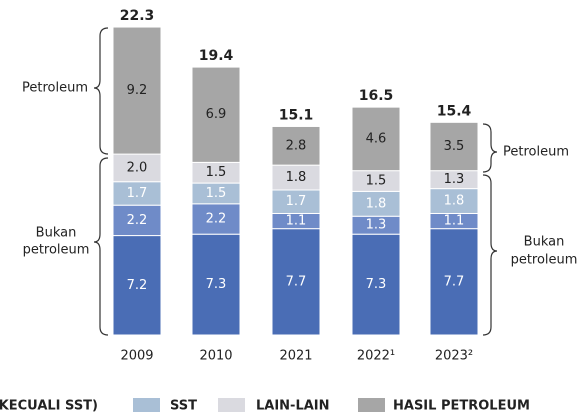 This screenshot has width=588, height=416. Describe the element at coordinates (101, 246) in the screenshot. I see `left-non-petroleum-brace` at that location.